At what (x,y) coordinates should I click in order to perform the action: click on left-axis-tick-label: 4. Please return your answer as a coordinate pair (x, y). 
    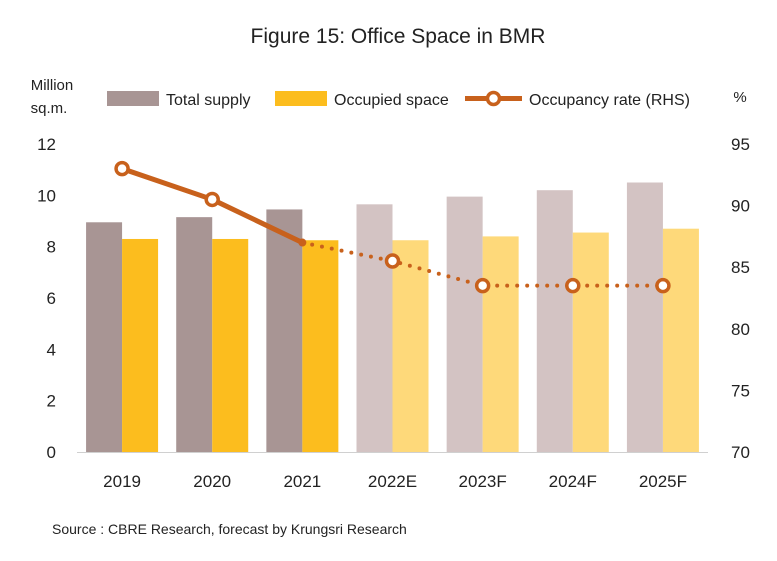
    Looking at the image, I should click on (51, 349).